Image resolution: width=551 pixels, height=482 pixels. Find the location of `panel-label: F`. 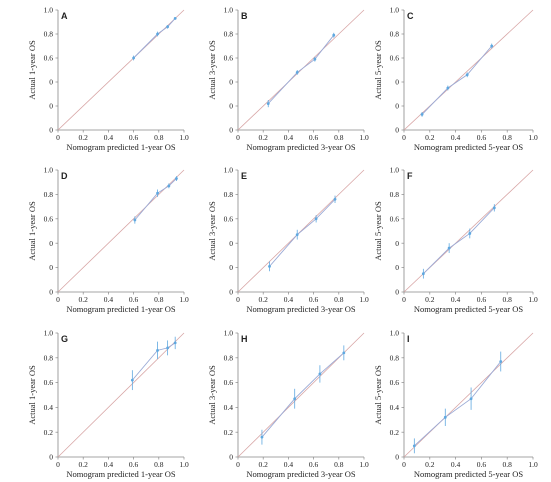

panel-label: F is located at coordinates (410, 176).